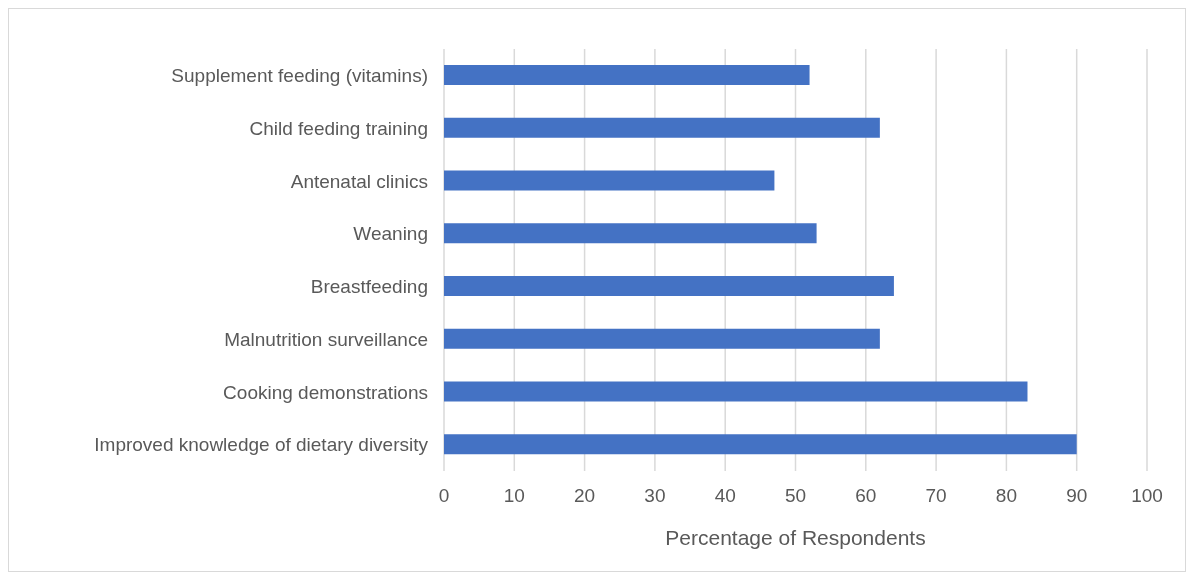 This screenshot has width=1192, height=578. I want to click on x-tick-label: 30, so click(655, 496).